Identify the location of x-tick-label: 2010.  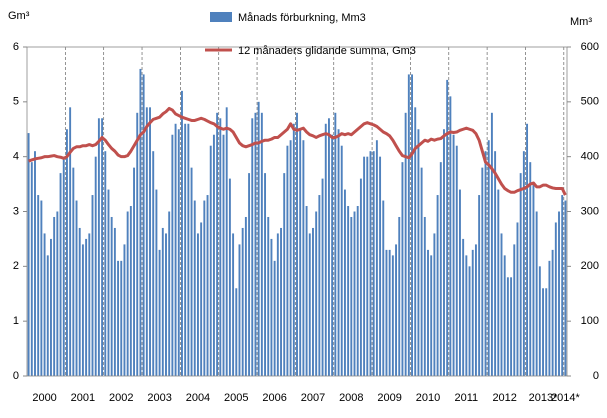
(428, 398).